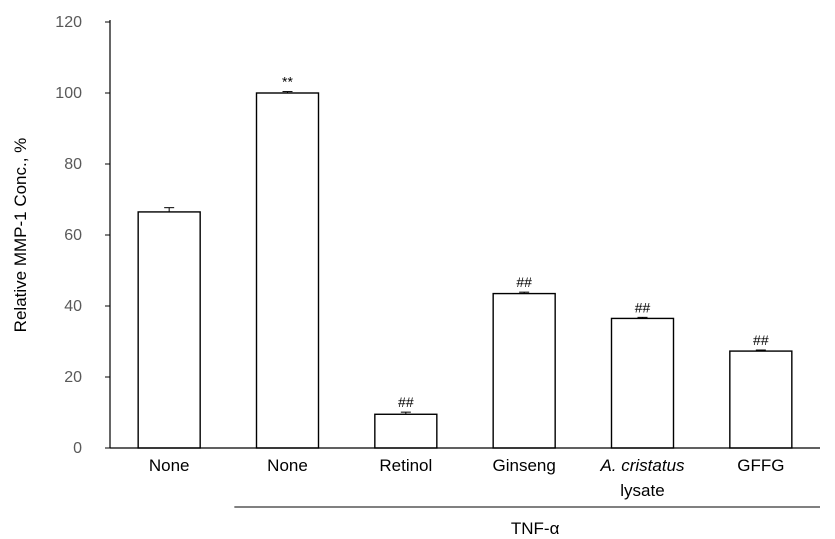 The height and width of the screenshot is (539, 835). What do you see at coordinates (73, 377) in the screenshot?
I see `y-tick-label: 20` at bounding box center [73, 377].